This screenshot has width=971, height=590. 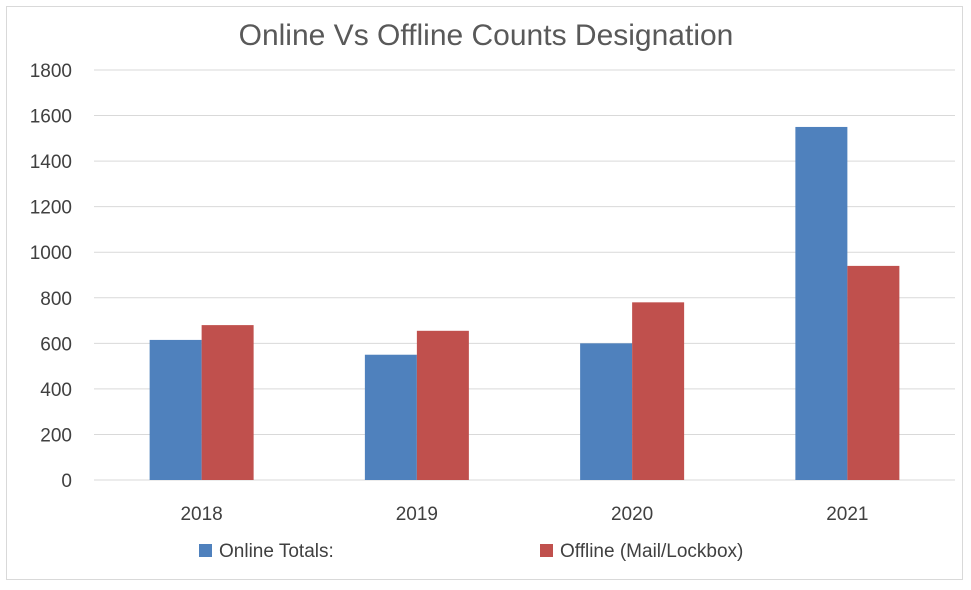 What do you see at coordinates (821, 303) in the screenshot?
I see `bar-online-totals-2021` at bounding box center [821, 303].